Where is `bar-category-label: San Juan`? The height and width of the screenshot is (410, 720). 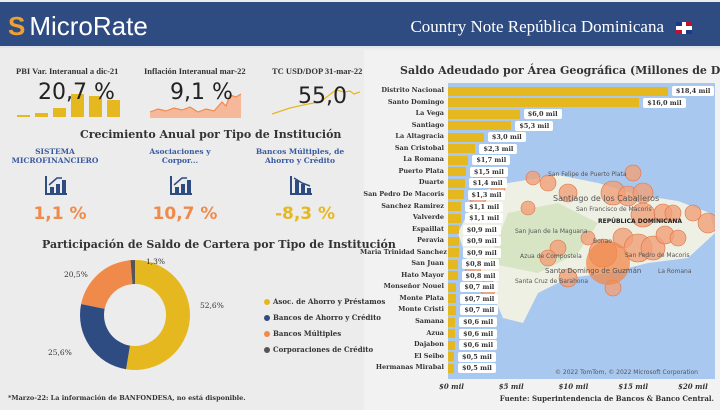 bar-category-label: San Juan is located at coordinates (427, 263).